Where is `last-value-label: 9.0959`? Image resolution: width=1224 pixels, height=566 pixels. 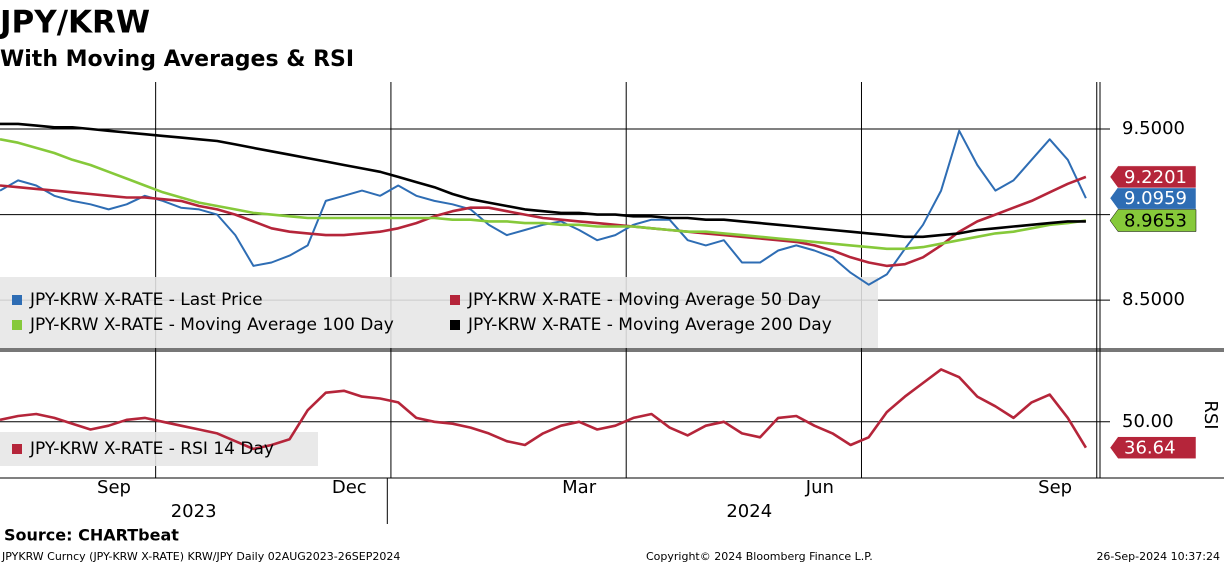 last-value-label: 9.0959 is located at coordinates (1155, 198).